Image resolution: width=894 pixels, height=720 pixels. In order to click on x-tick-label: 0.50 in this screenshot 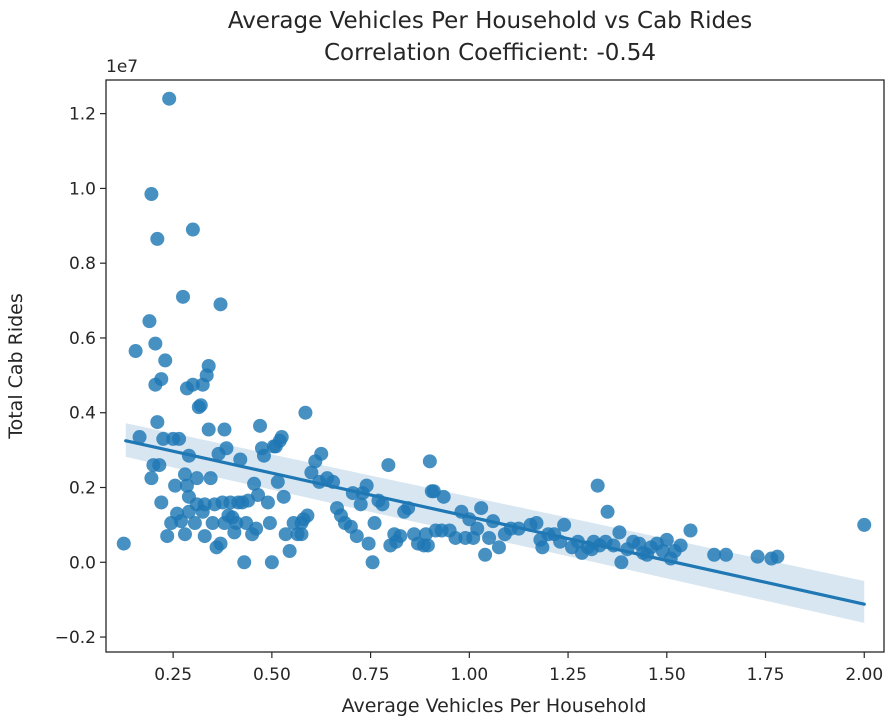, I will do `click(272, 675)`.